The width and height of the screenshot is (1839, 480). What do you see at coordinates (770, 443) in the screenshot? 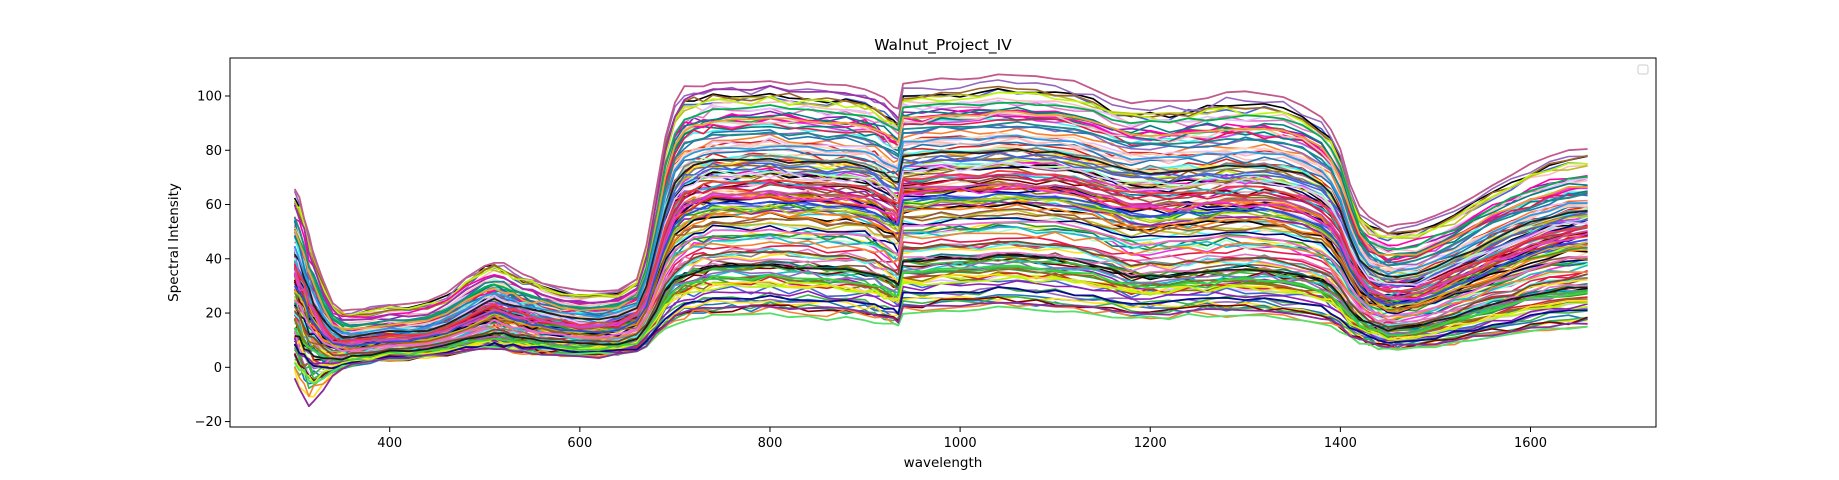
I see `x-tick-label: 800` at bounding box center [770, 443].